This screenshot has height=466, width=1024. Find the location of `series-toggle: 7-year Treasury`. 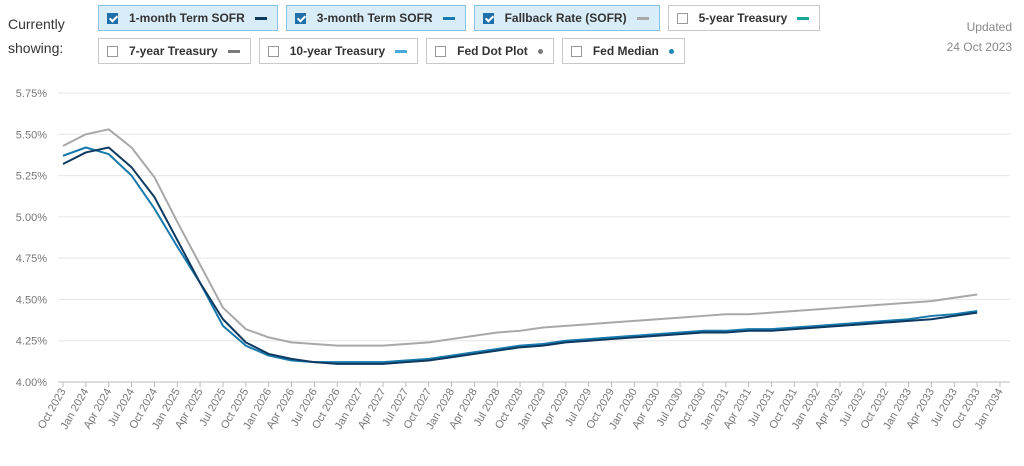

series-toggle: 7-year Treasury is located at coordinates (174, 51).